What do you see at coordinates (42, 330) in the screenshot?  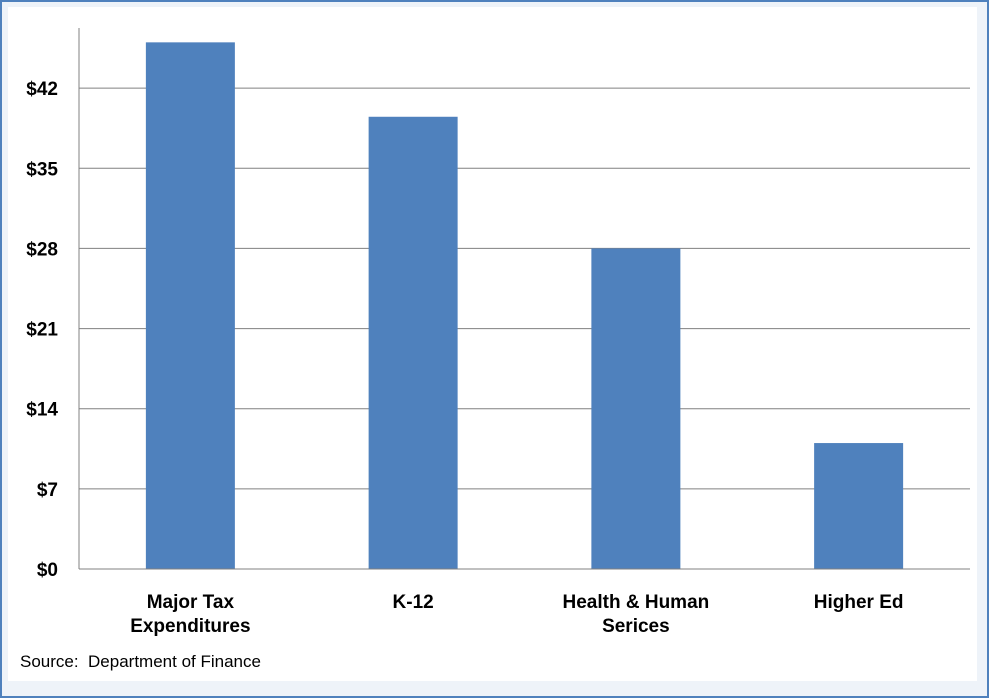 I see `y-tick-label: $21` at bounding box center [42, 330].